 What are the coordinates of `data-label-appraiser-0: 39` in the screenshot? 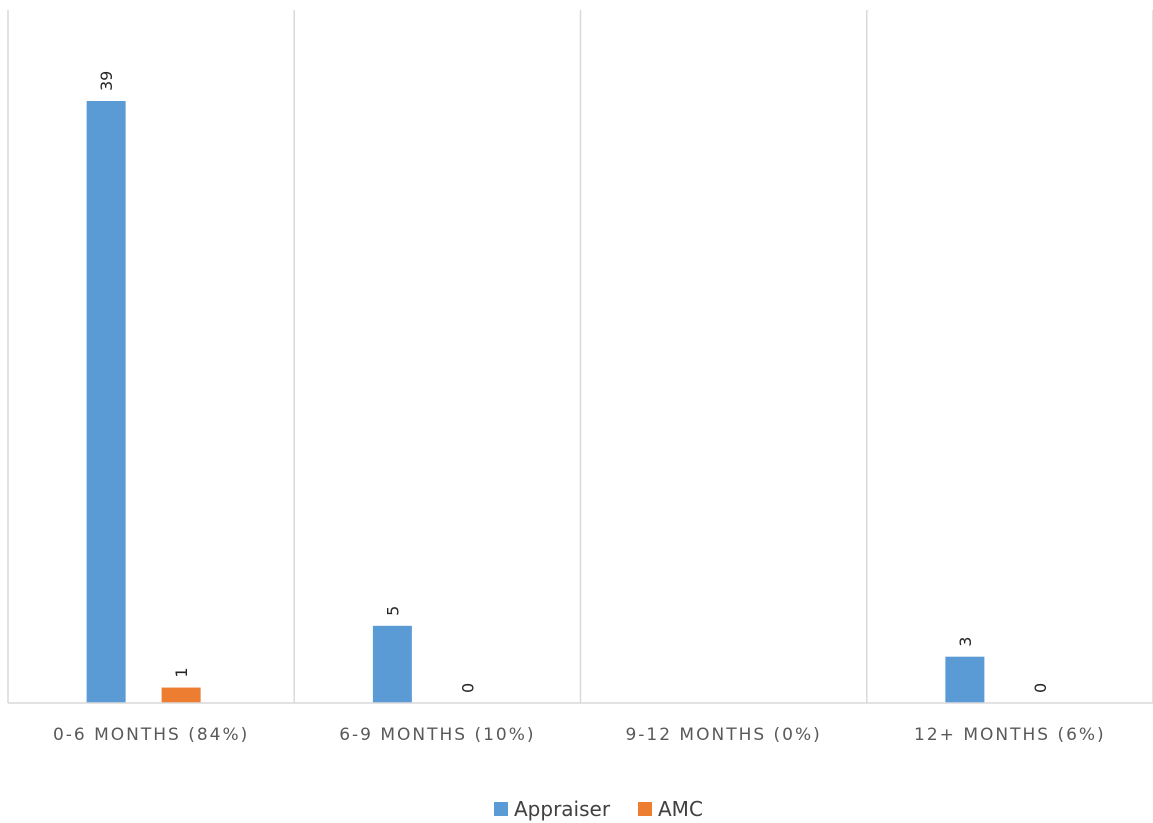 It's located at (106, 81).